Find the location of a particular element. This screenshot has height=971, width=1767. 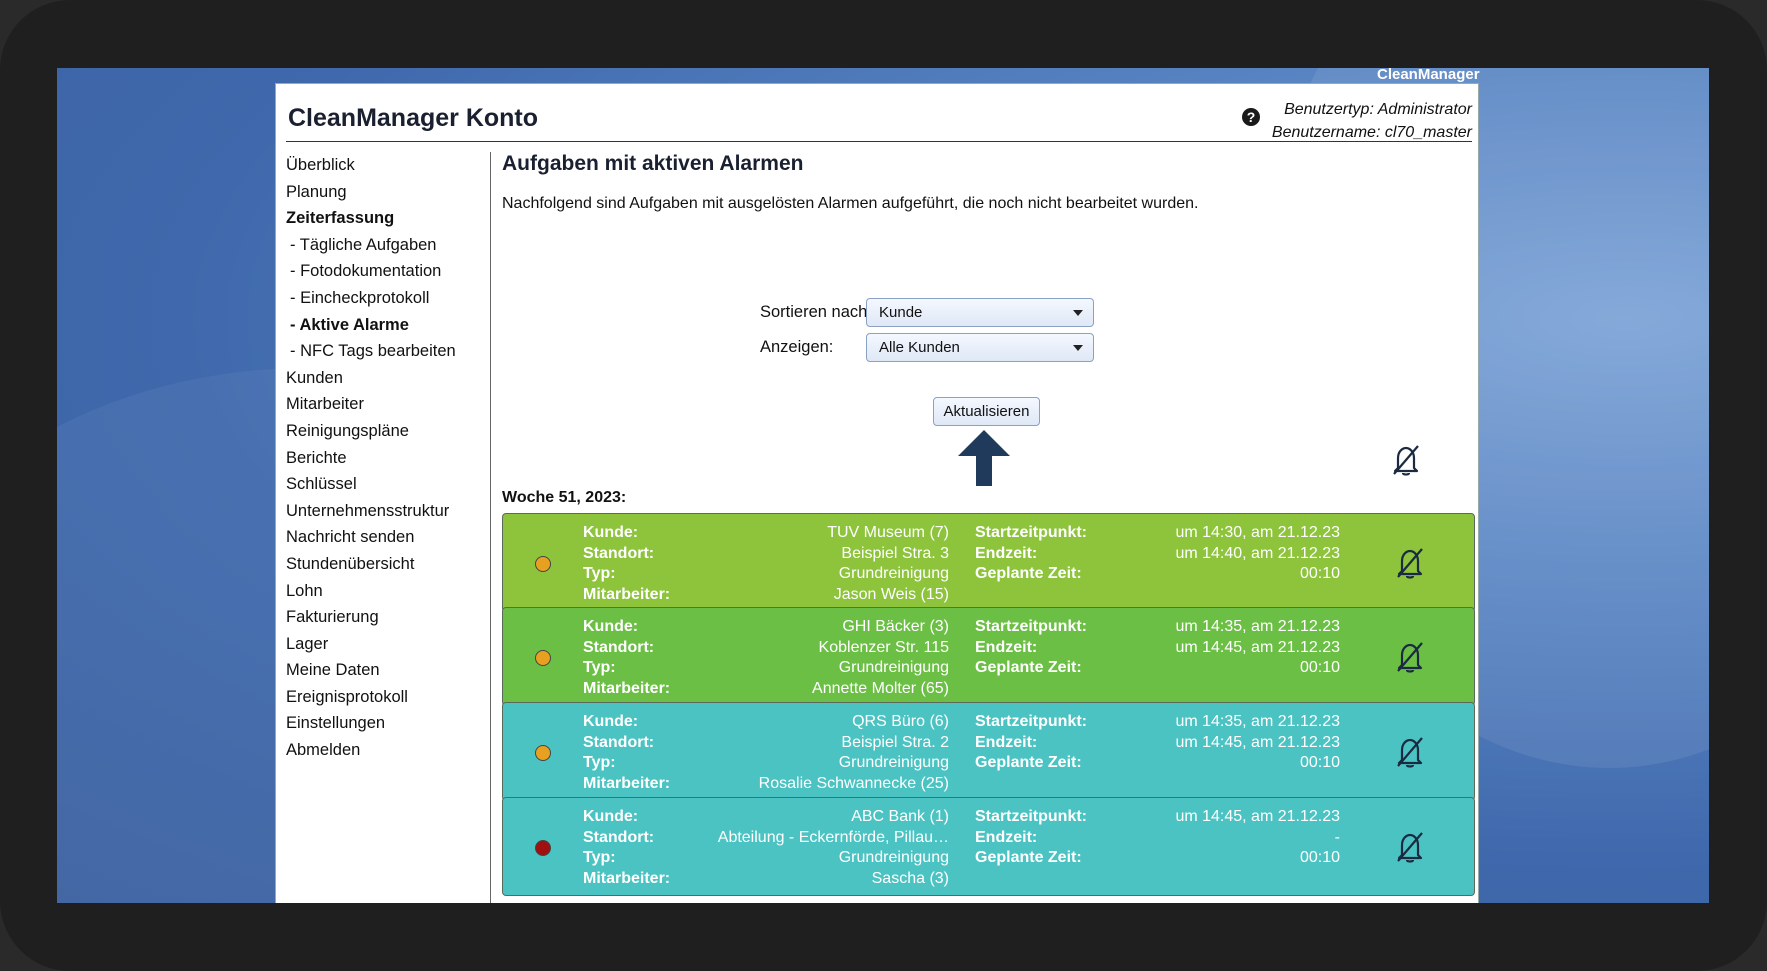

start-value: um 14:45, am 21.12.23 is located at coordinates (1257, 816).